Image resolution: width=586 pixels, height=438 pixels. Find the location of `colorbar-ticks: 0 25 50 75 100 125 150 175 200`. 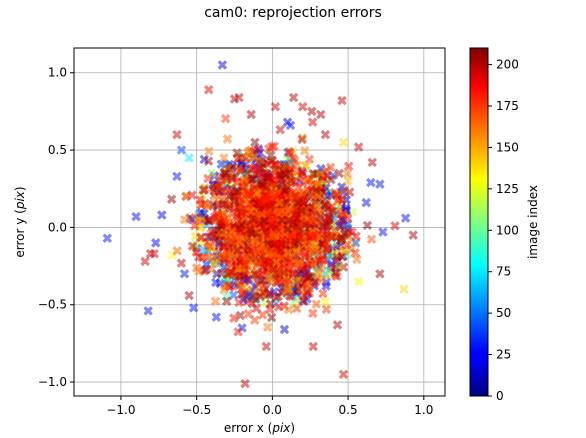

colorbar-ticks: 0 25 50 75 100 125 150 175 200 is located at coordinates (503, 230).